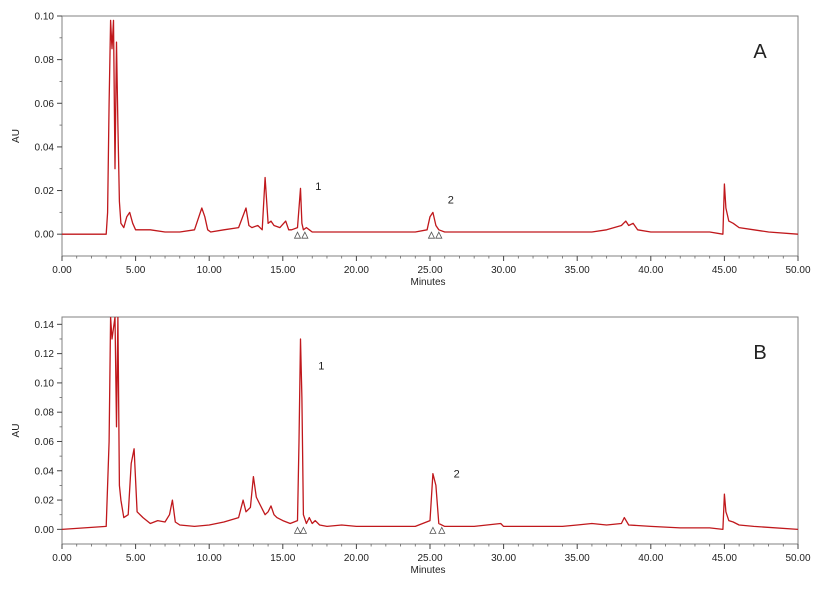 Image resolution: width=827 pixels, height=592 pixels. I want to click on y-tick-label: 0.14, so click(45, 325).